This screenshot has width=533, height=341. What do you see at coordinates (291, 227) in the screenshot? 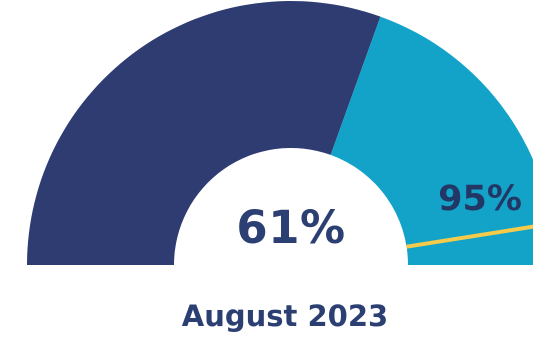
I see `gauge-value-label: 61%` at bounding box center [291, 227].